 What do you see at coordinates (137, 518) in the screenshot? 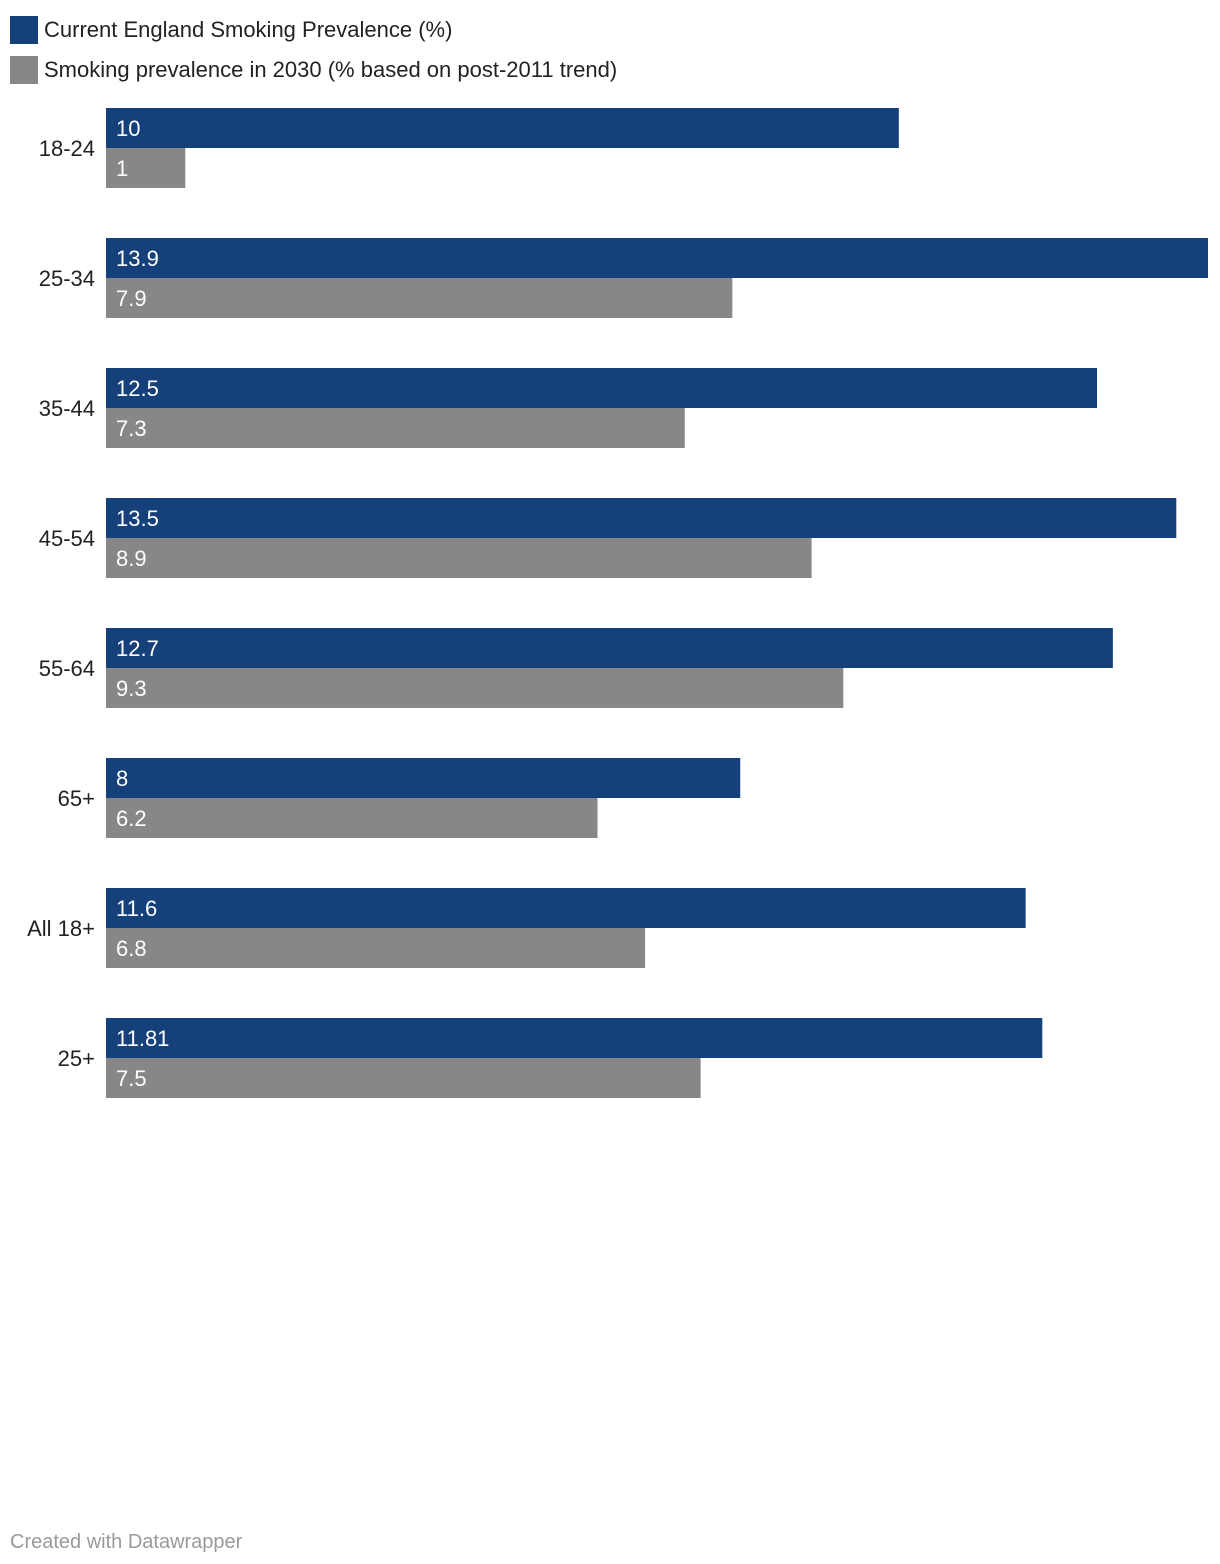
I see `value-label-45-54-series-0: 13.5` at bounding box center [137, 518].